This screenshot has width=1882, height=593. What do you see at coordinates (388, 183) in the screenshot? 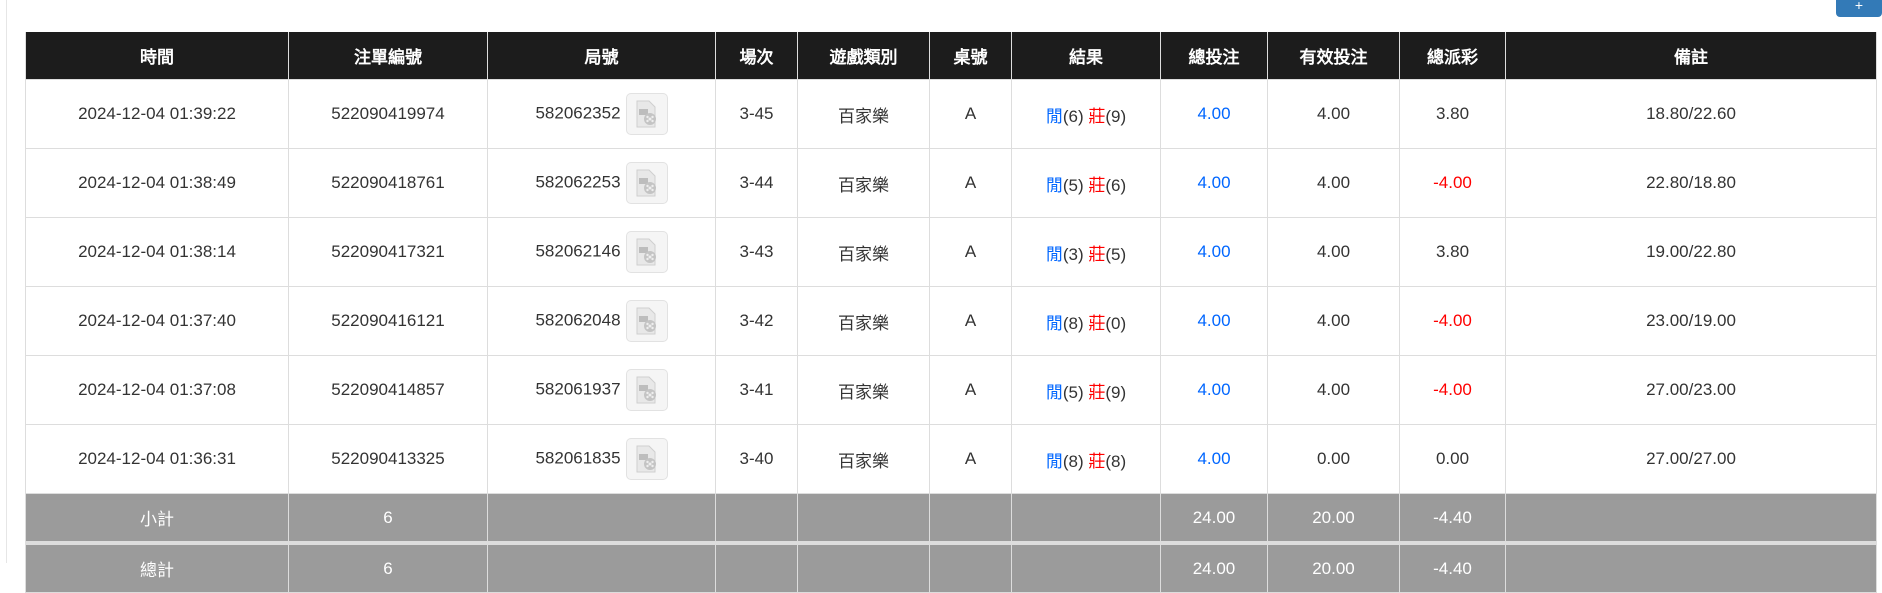
I see `bet-id-cell: 522090418761` at bounding box center [388, 183].